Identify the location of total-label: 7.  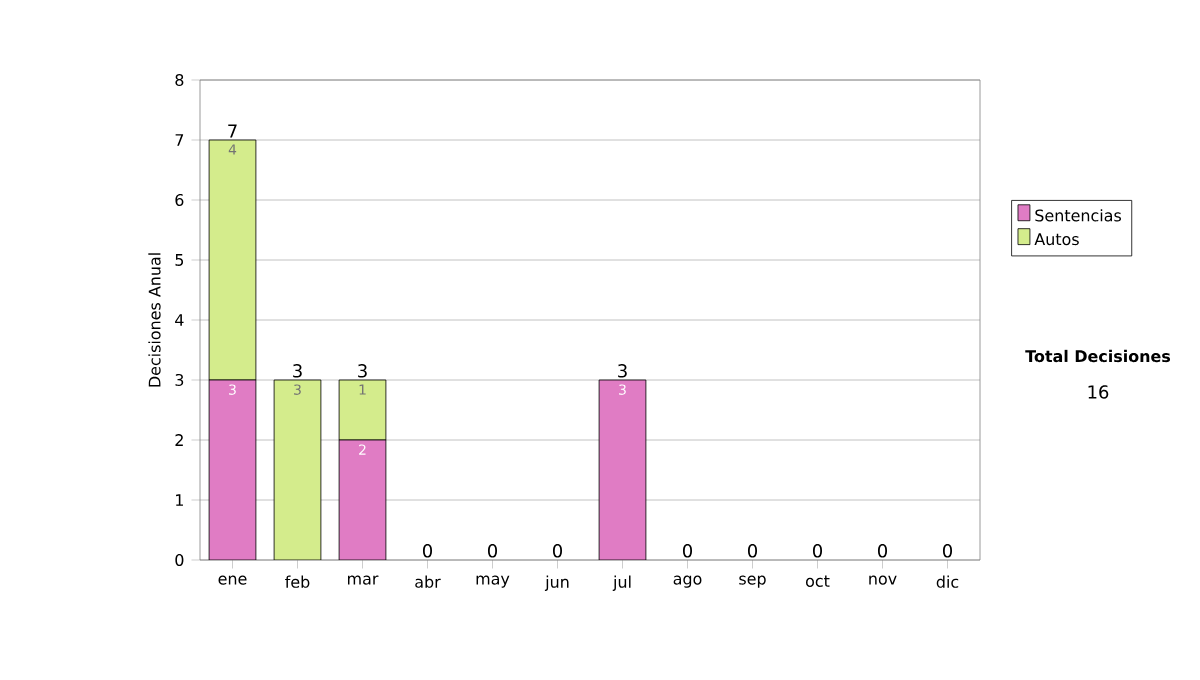
(232, 131).